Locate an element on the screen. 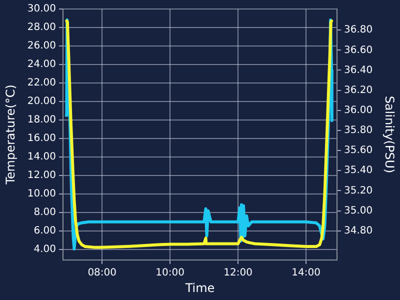 The height and width of the screenshot is (300, 400). y-tick-label: 12.00 is located at coordinates (41, 175).